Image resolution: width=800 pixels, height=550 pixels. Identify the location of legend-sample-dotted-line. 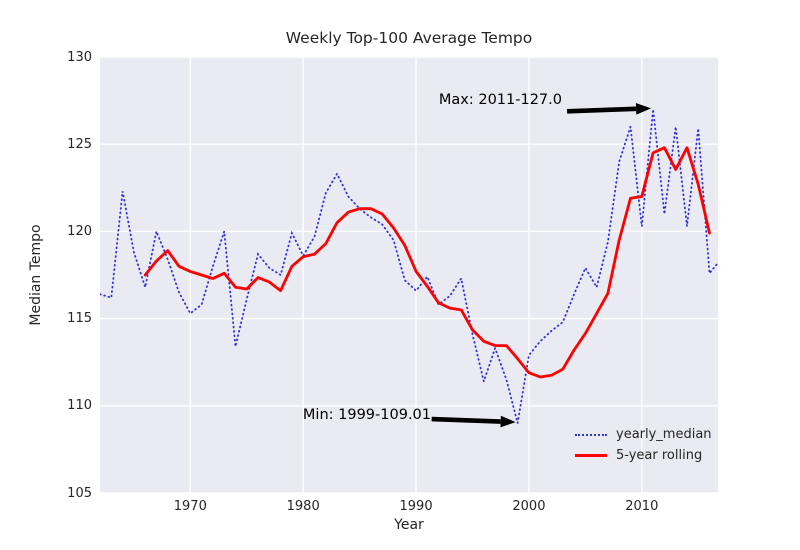
(591, 434).